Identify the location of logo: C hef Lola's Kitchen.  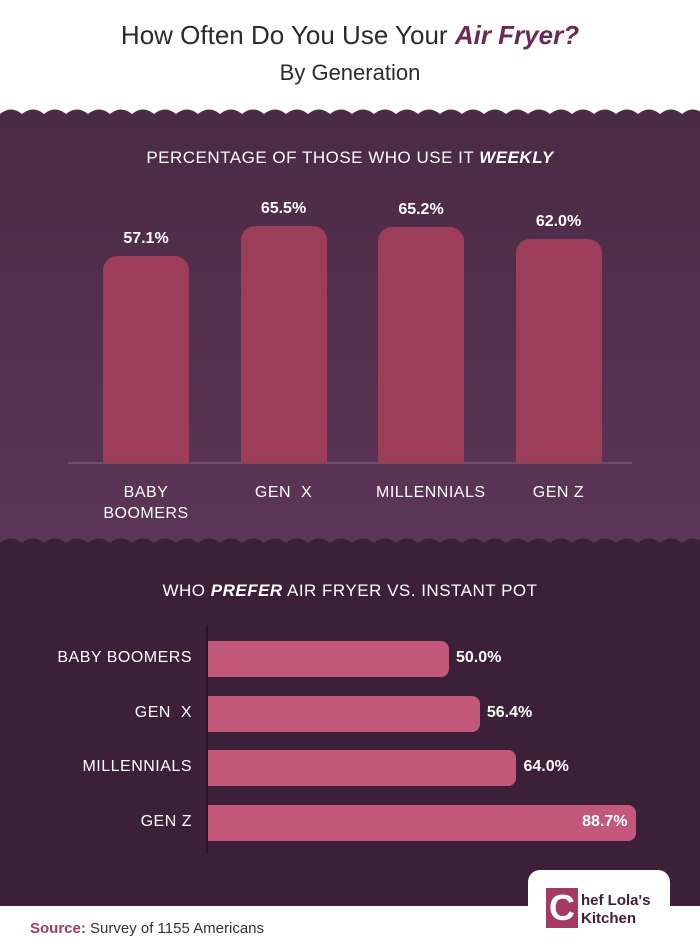
(599, 905).